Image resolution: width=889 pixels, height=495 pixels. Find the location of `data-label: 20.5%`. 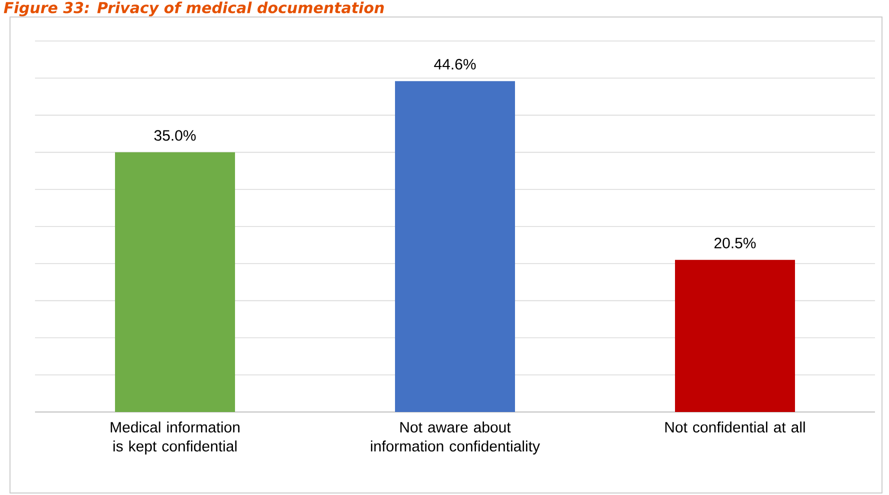

data-label: 20.5% is located at coordinates (735, 243).